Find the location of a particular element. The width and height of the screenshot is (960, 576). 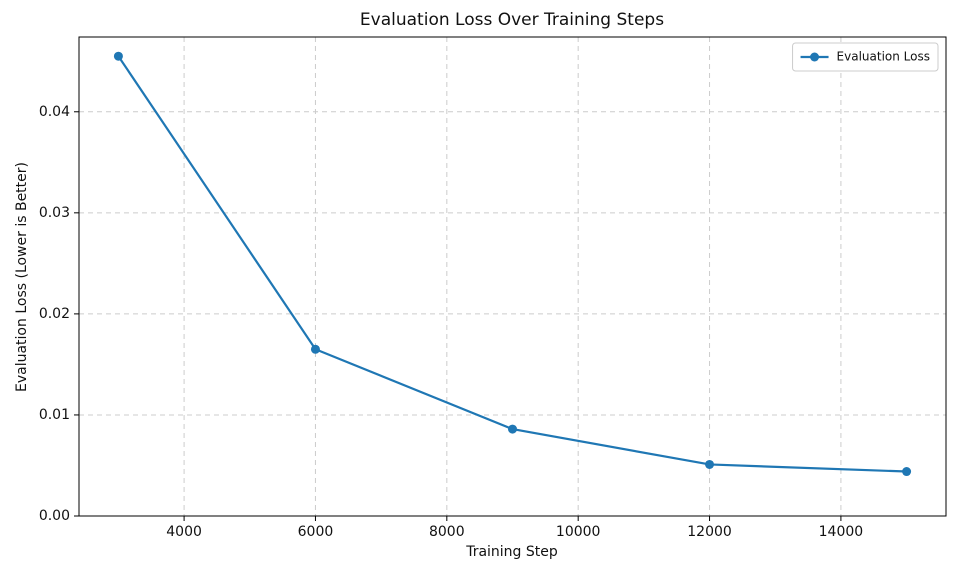

y-tick-label: 0.00 is located at coordinates (54, 516).